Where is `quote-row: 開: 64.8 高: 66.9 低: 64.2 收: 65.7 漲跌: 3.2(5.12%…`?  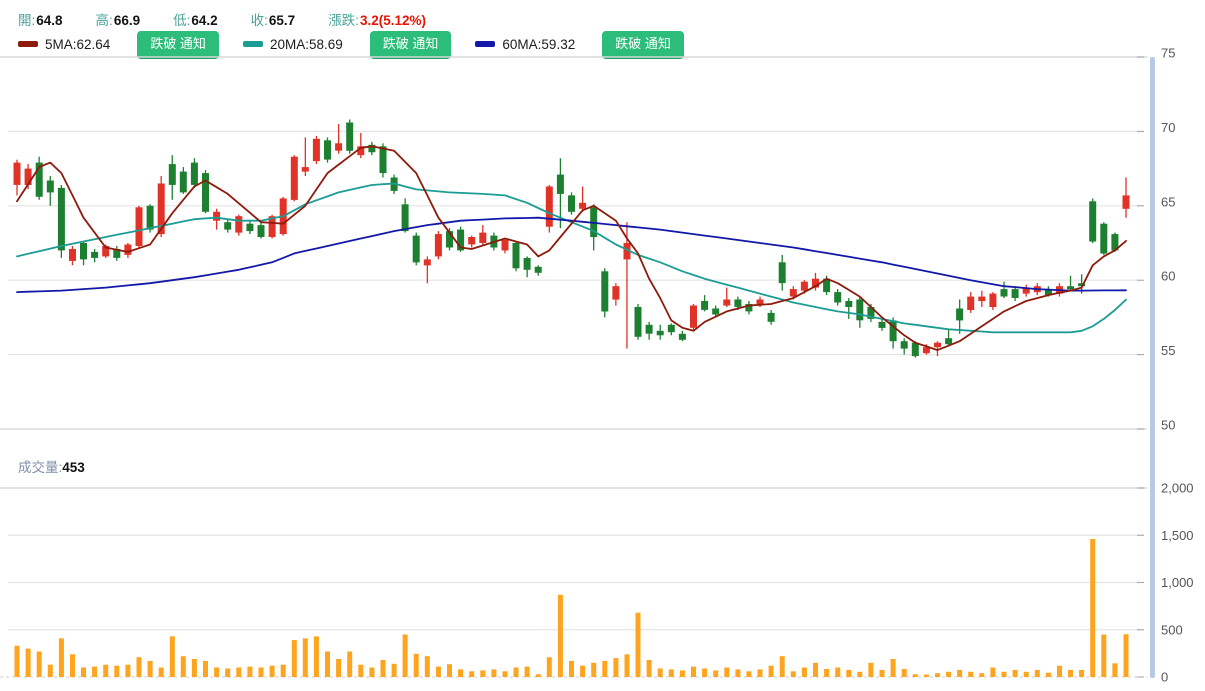
quote-row: 開: 64.8 高: 66.9 低: 64.2 收: 65.7 漲跌: 3.2(5.12%… is located at coordinates (222, 19).